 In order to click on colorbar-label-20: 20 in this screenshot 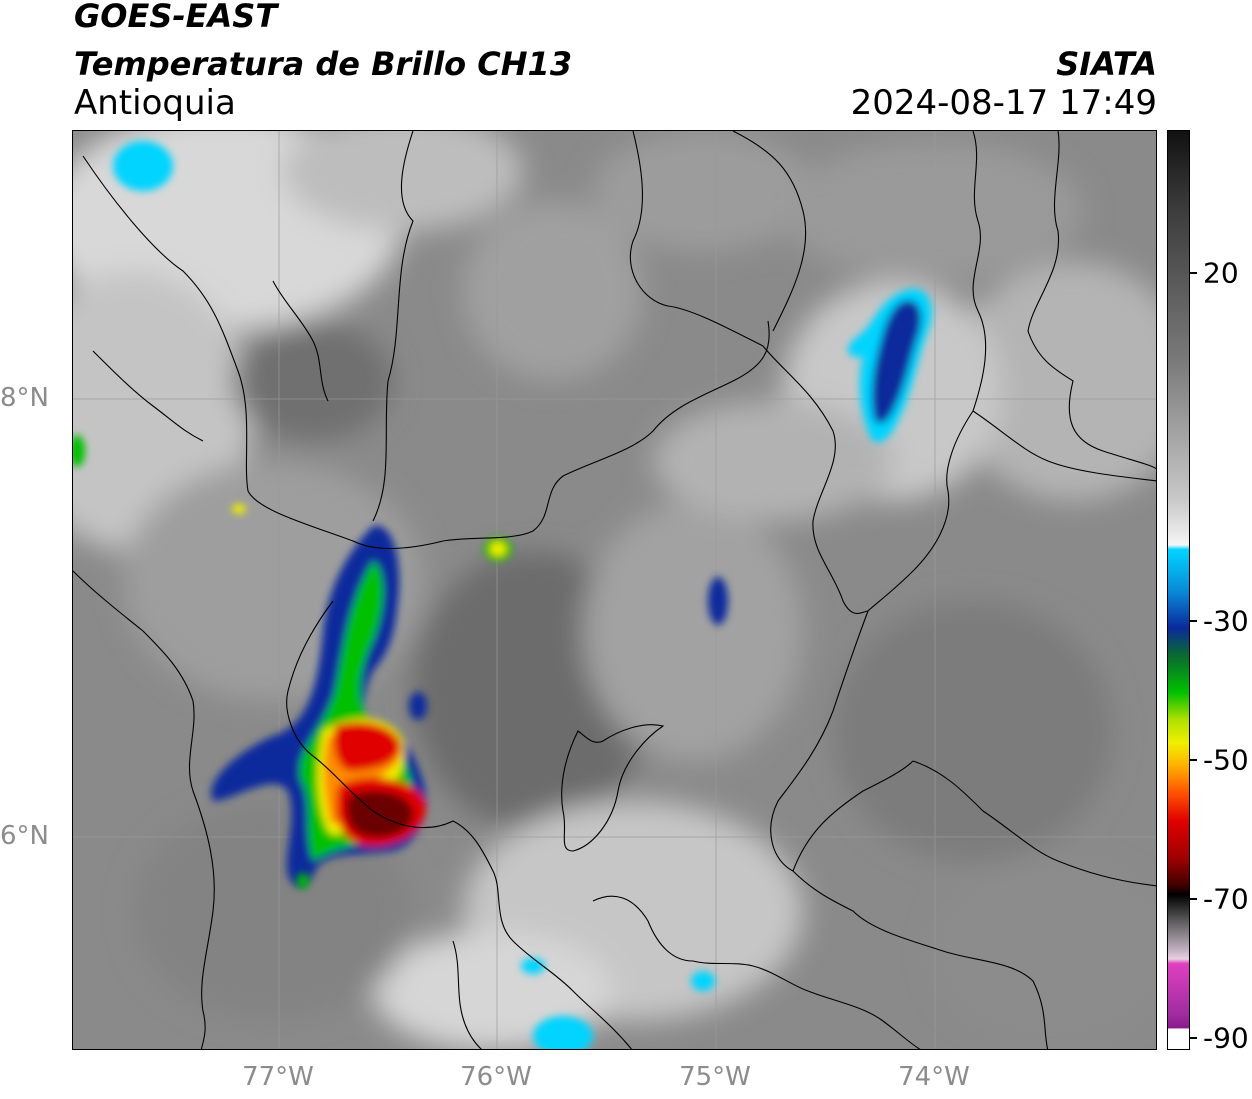, I will do `click(1221, 273)`.